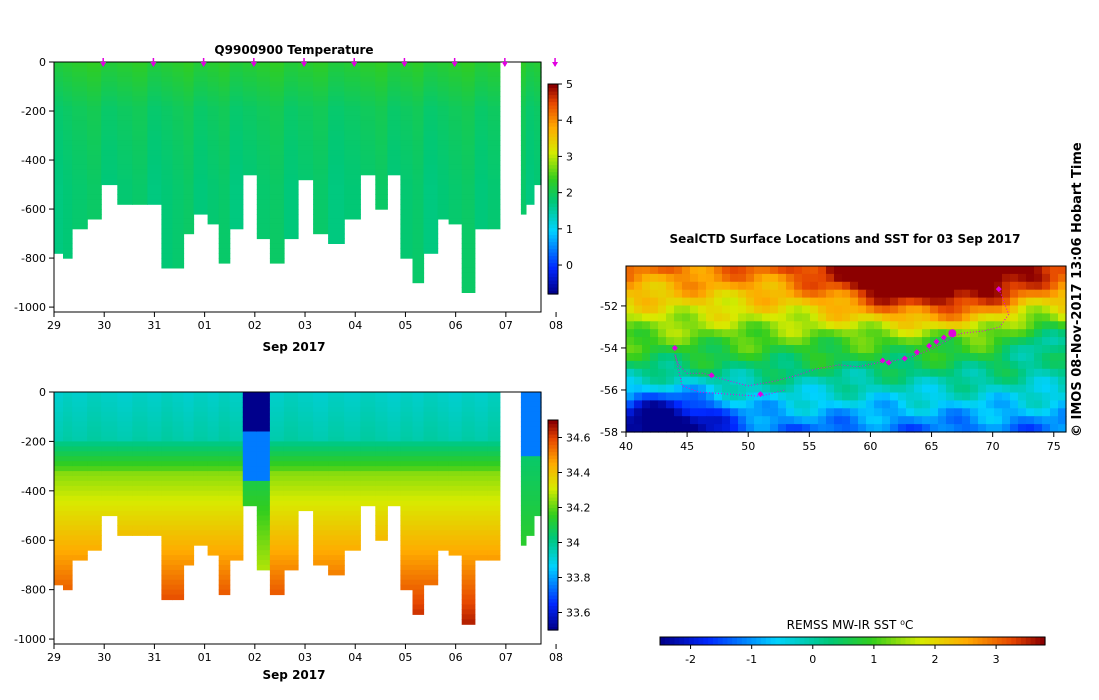  I want to click on x-tick-label: 07, so click(506, 325).